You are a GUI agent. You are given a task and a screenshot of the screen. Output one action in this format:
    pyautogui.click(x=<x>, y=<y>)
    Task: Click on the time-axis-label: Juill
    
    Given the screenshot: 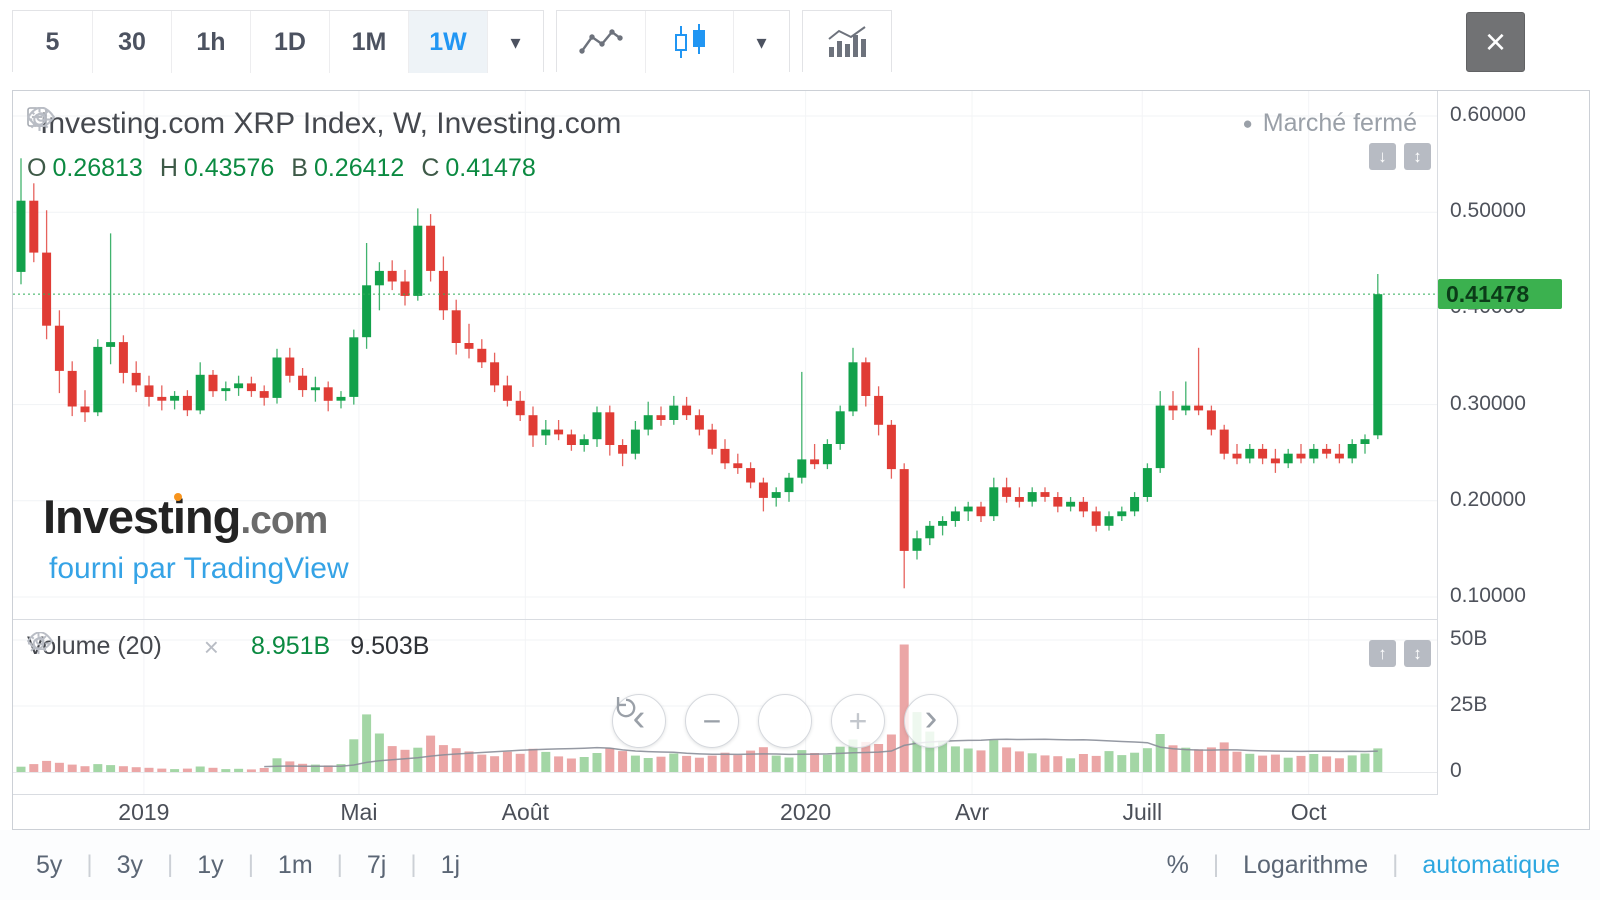 What is the action you would take?
    pyautogui.click(x=1142, y=812)
    